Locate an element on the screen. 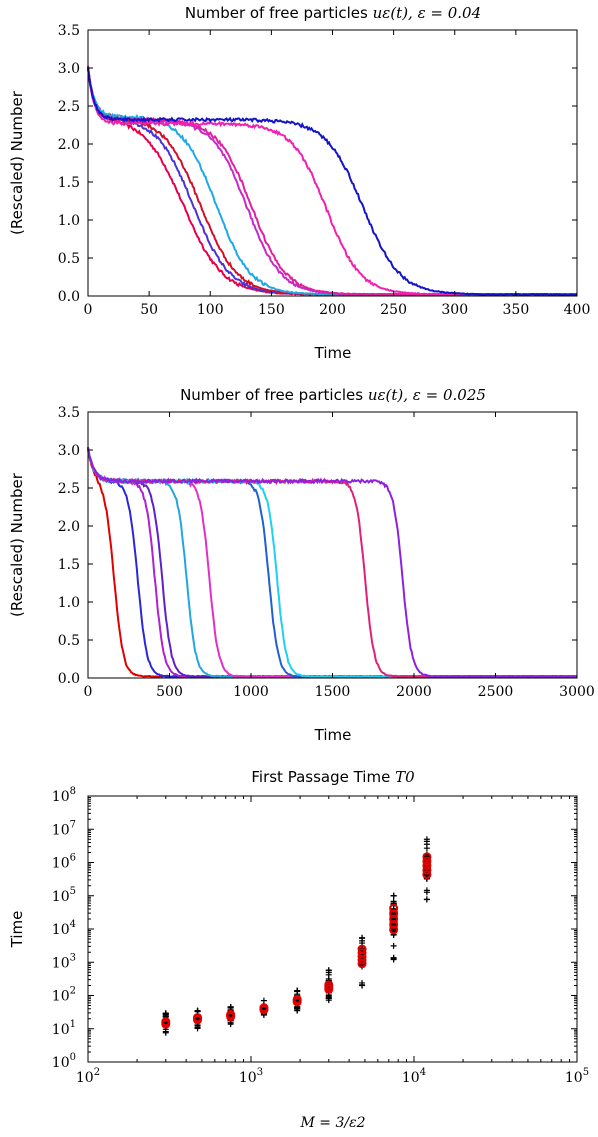 This screenshot has height=1137, width=598. x-axis-label: M = 3/ε2 is located at coordinates (332, 1123).